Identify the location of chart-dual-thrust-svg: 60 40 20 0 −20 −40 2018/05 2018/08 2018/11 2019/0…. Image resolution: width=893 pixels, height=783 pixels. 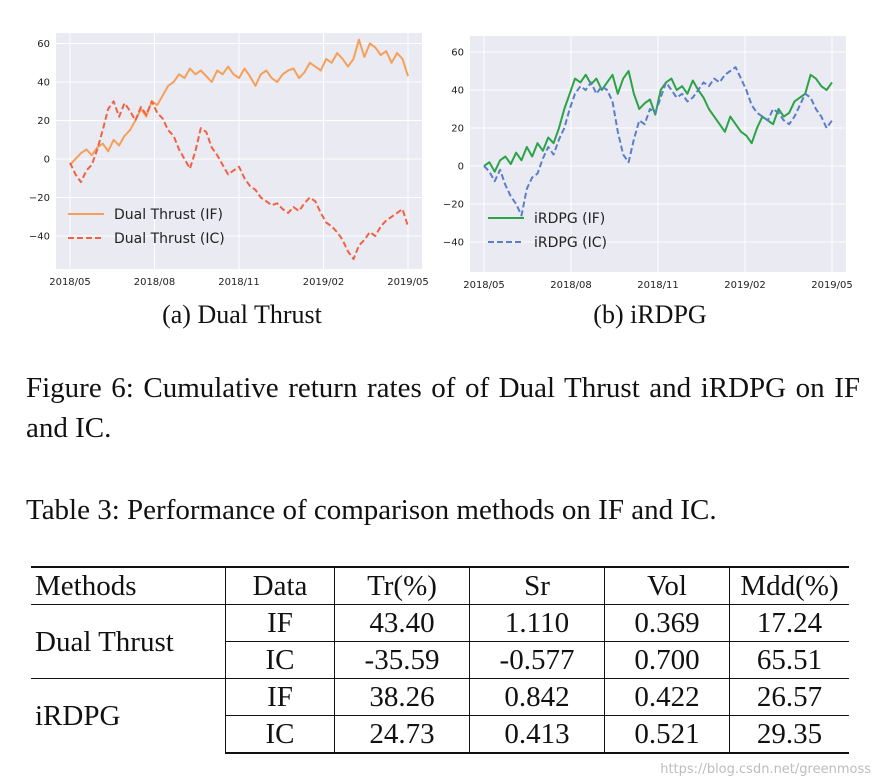
(229, 160).